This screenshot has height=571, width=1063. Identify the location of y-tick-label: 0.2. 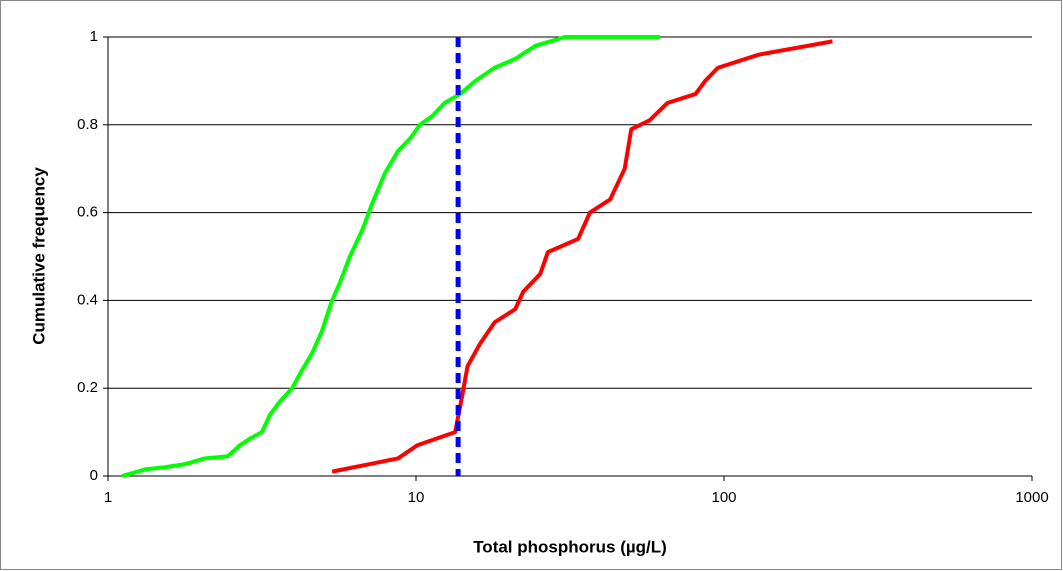
(87, 387).